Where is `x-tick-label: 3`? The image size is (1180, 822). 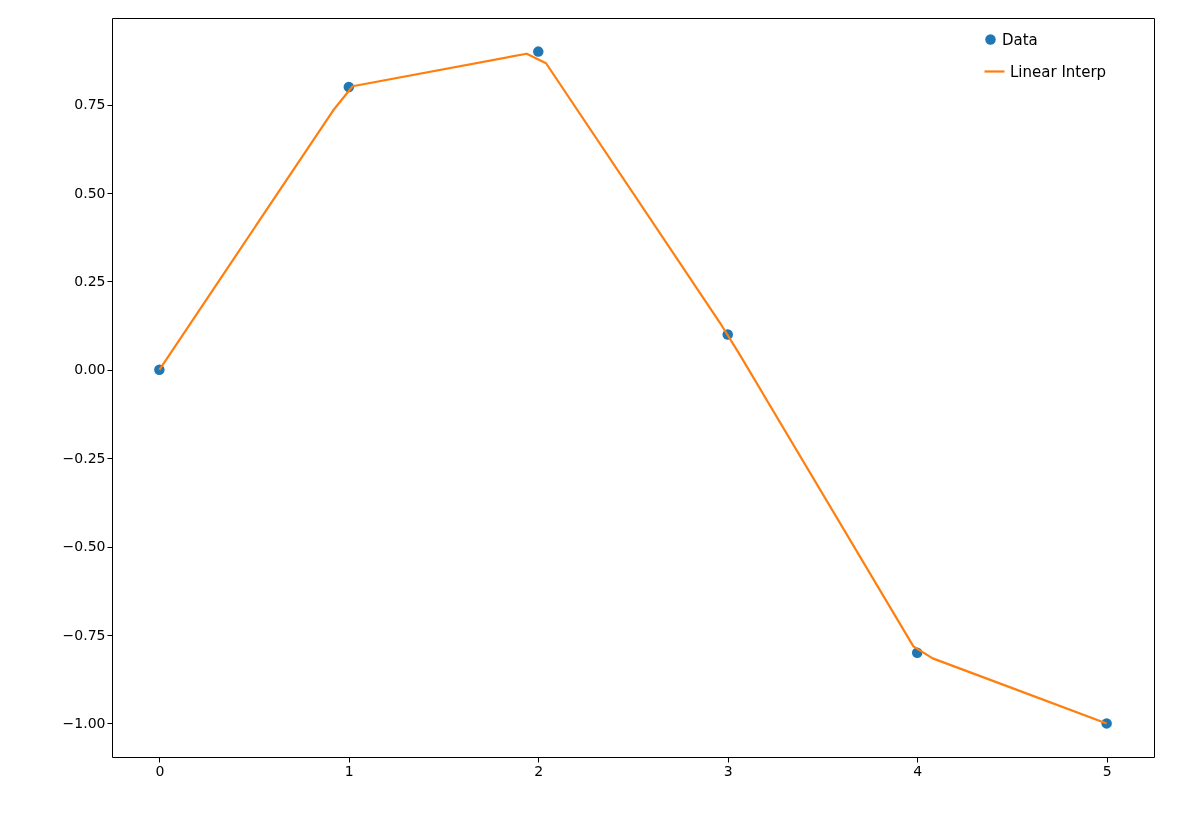
x-tick-label: 3 is located at coordinates (728, 770).